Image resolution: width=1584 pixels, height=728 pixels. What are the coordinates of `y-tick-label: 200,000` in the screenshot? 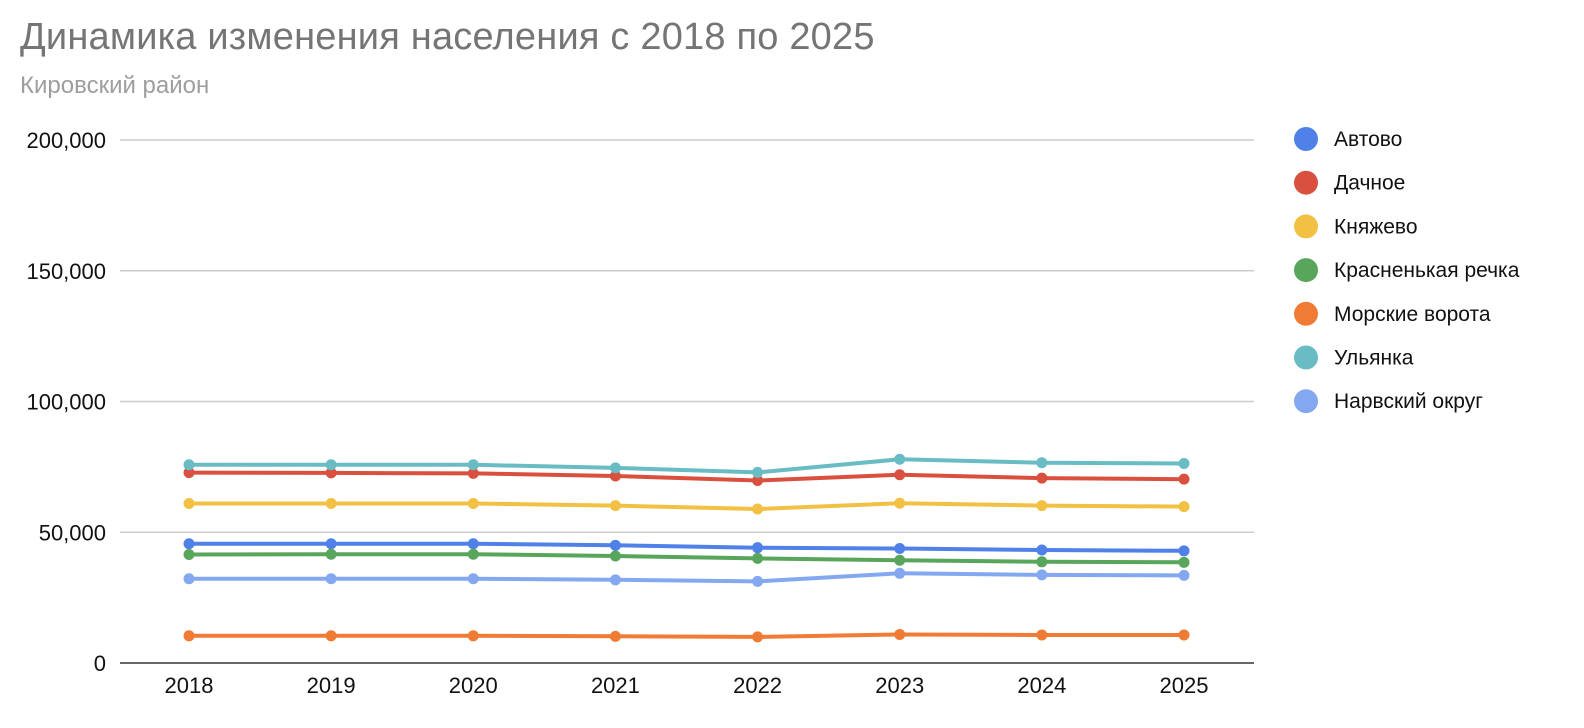 It's located at (66, 140).